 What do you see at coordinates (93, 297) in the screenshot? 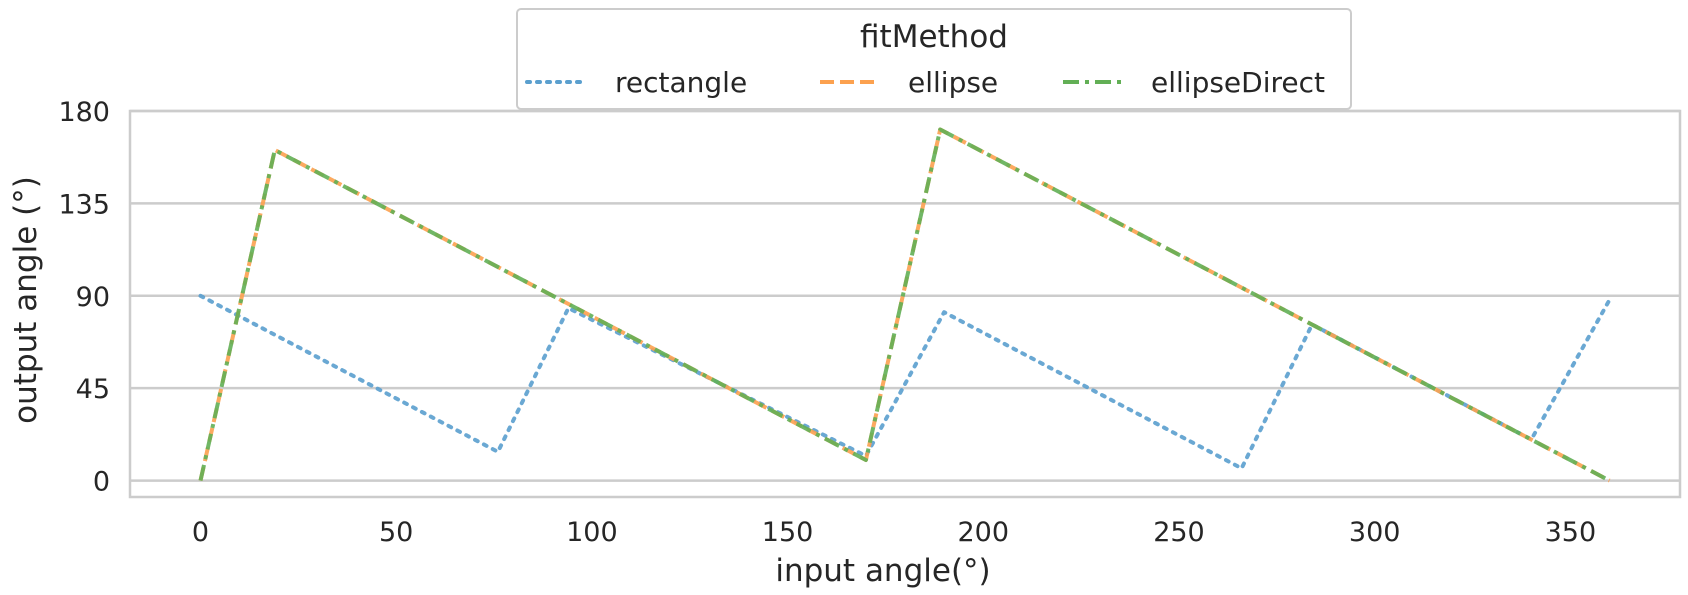
I see `y-tick-label: 90` at bounding box center [93, 297].